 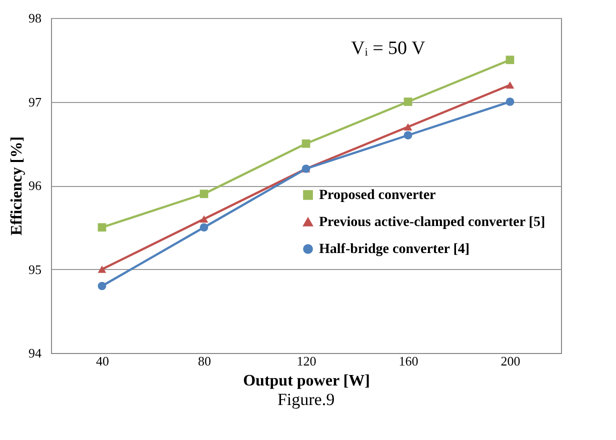 What do you see at coordinates (388, 48) in the screenshot?
I see `annotation: Vᵢ = 50 V` at bounding box center [388, 48].